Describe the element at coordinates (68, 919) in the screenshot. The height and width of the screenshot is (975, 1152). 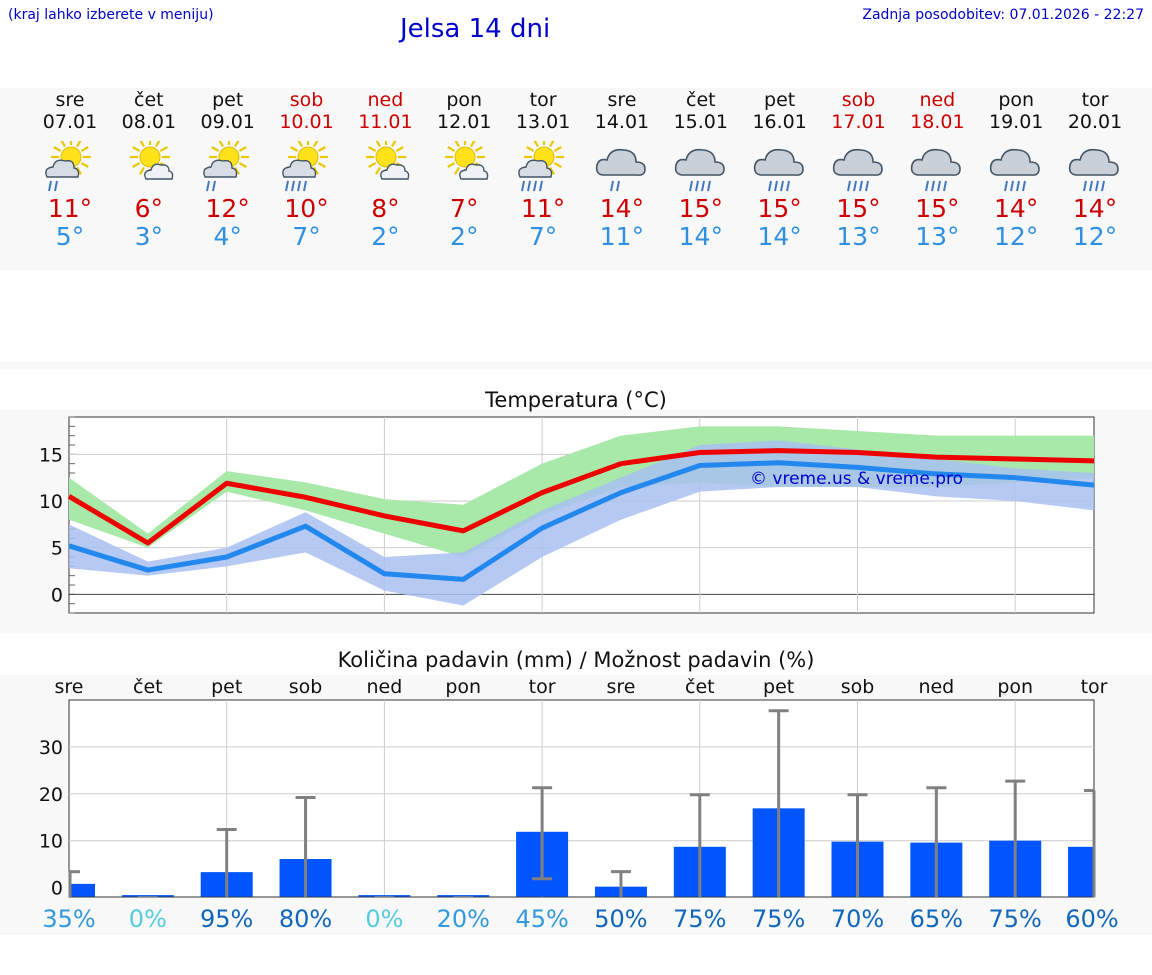
I see `precip-probability: 35%` at that location.